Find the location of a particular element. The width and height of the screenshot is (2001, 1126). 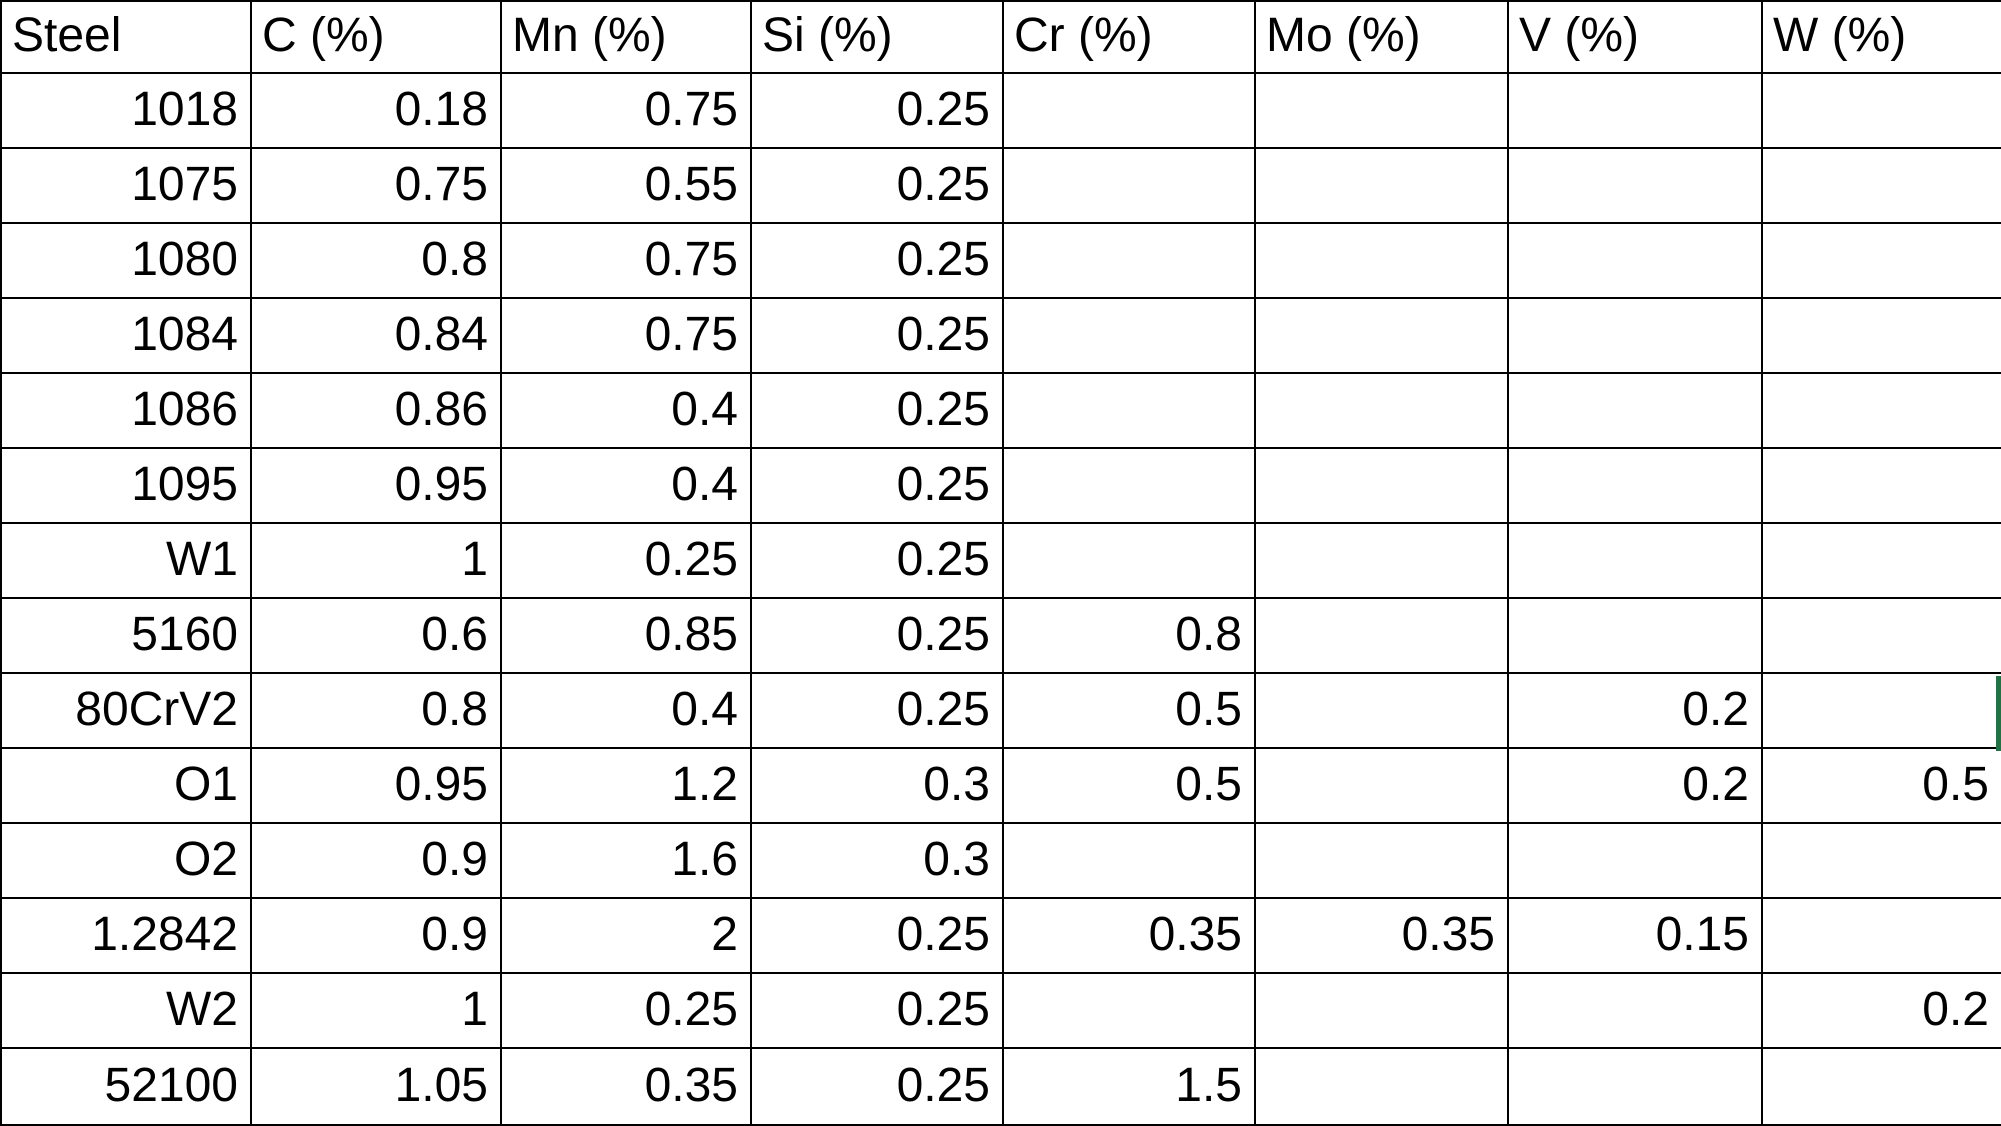

steel-name-cell: 1075 is located at coordinates (127, 186).